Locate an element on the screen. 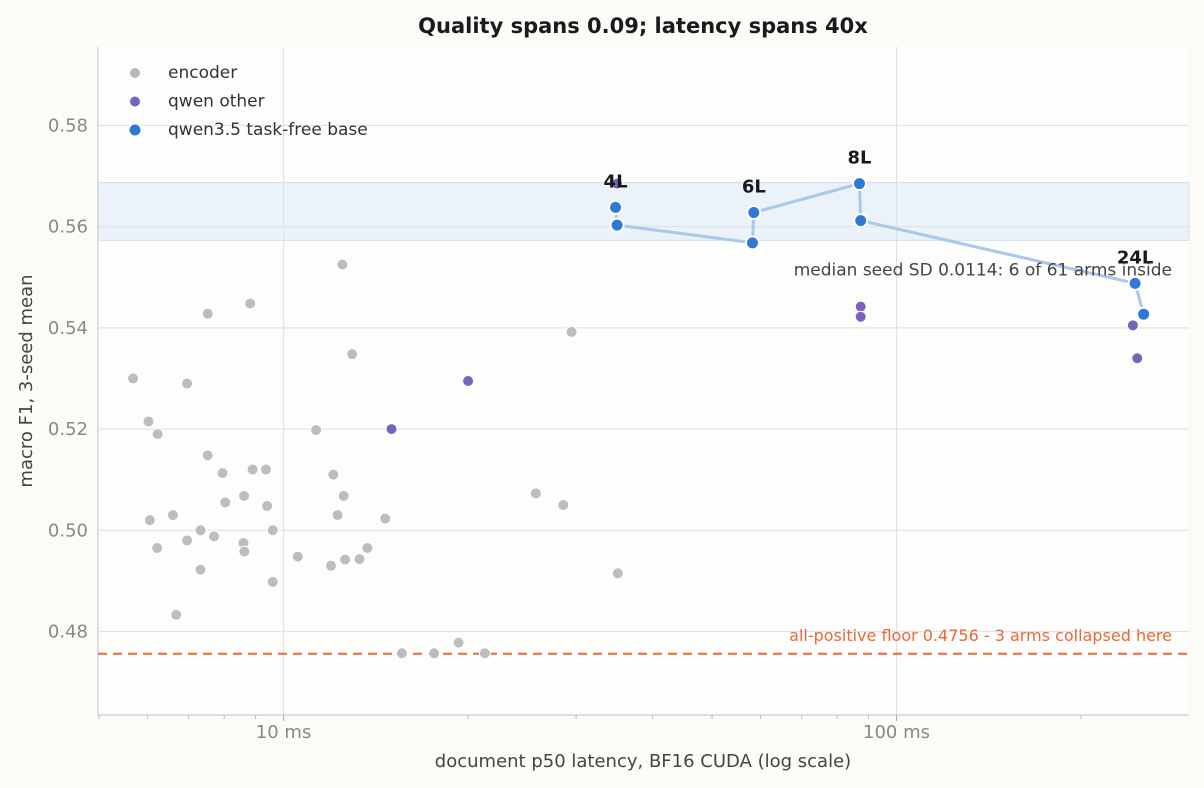  layer-labels: 4L 6L 8L 24L is located at coordinates (879, 208).